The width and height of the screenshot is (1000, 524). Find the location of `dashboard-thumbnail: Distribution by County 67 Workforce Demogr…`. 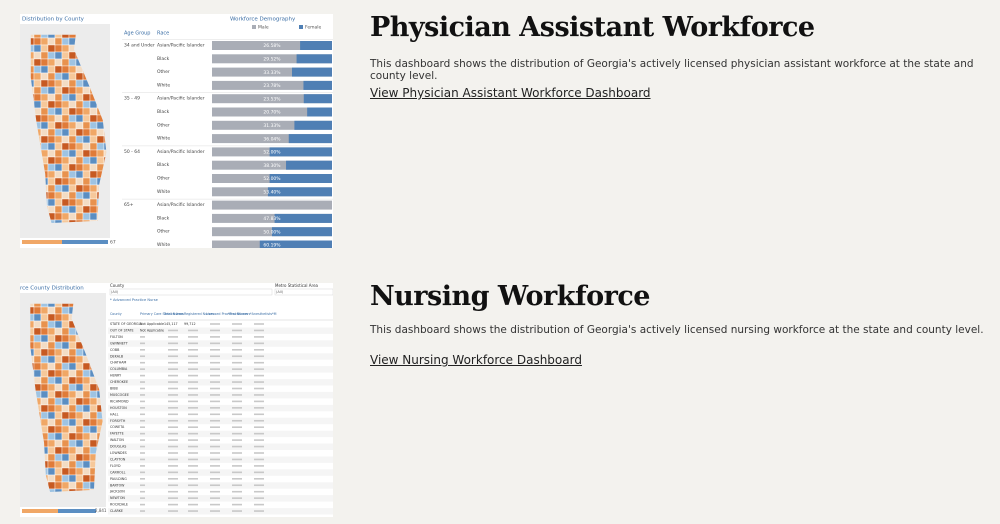

dashboard-thumbnail: Distribution by County 67 Workforce Demogr… is located at coordinates (176, 131).